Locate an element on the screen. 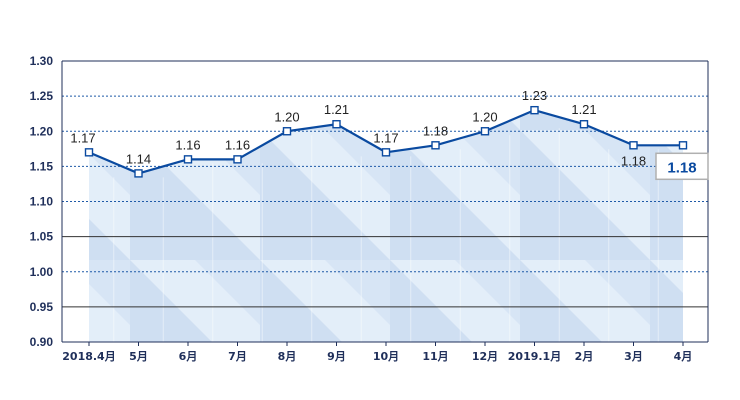 The image size is (740, 400). x-tick-label: 12月 is located at coordinates (485, 356).